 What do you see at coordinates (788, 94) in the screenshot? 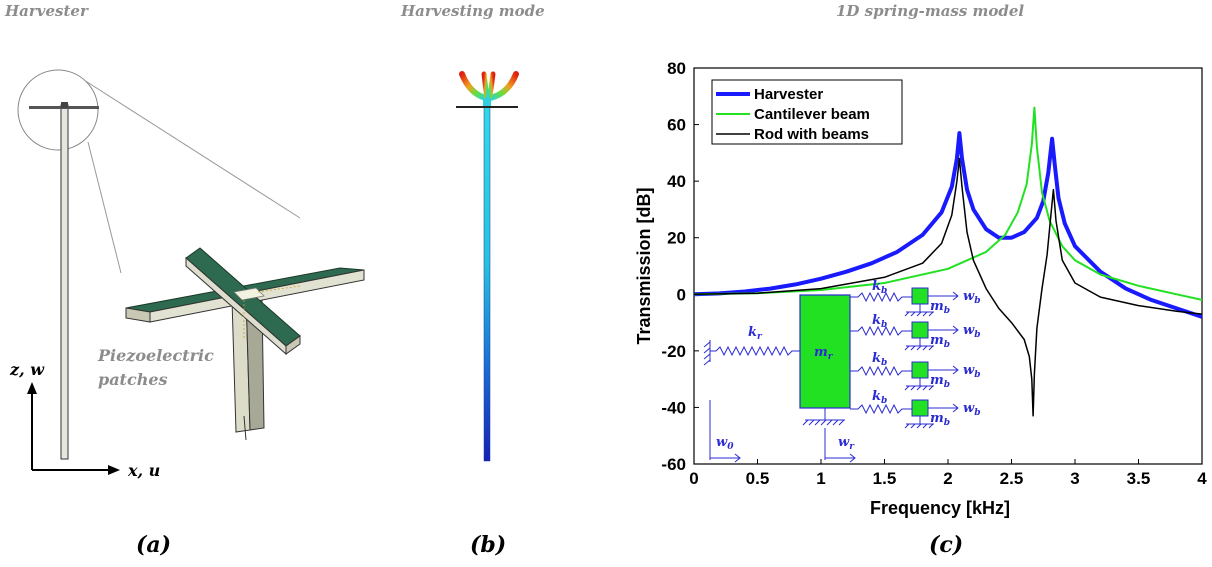
I see `legend-label-harvester: Harvester` at bounding box center [788, 94].